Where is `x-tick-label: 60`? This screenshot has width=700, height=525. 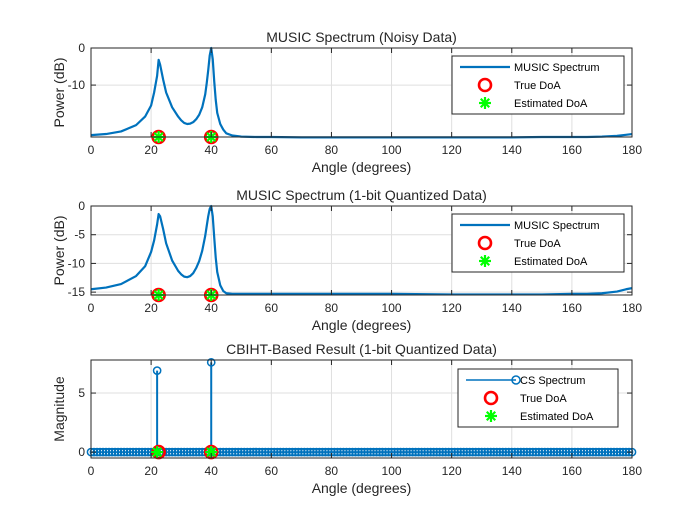
x-tick-label: 60 is located at coordinates (272, 150).